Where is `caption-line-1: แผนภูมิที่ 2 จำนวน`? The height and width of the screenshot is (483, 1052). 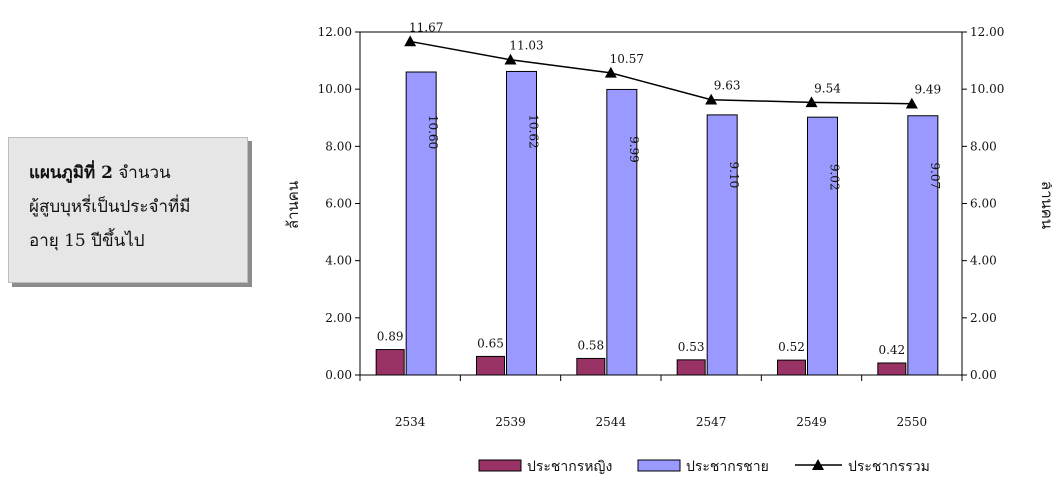 caption-line-1: แผนภูมิที่ 2 จำนวน is located at coordinates (133, 173).